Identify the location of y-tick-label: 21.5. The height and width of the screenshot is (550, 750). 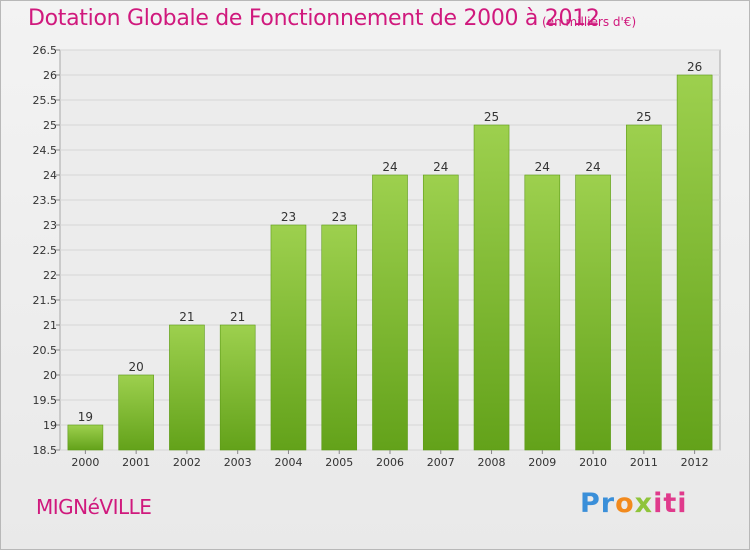
(45, 300).